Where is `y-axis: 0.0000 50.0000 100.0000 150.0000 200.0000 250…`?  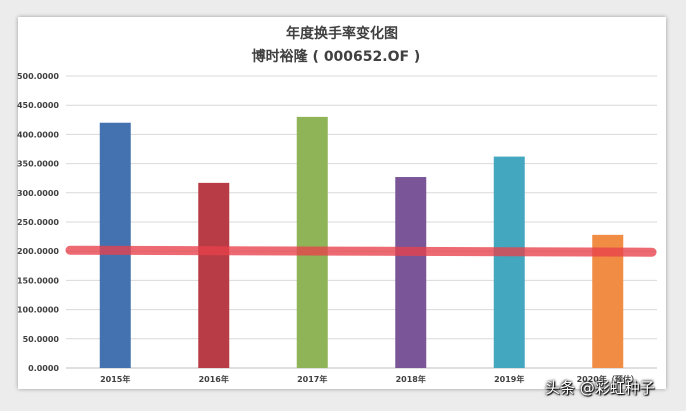
y-axis: 0.0000 50.0000 100.0000 150.0000 200.0000 250… is located at coordinates (38, 222).